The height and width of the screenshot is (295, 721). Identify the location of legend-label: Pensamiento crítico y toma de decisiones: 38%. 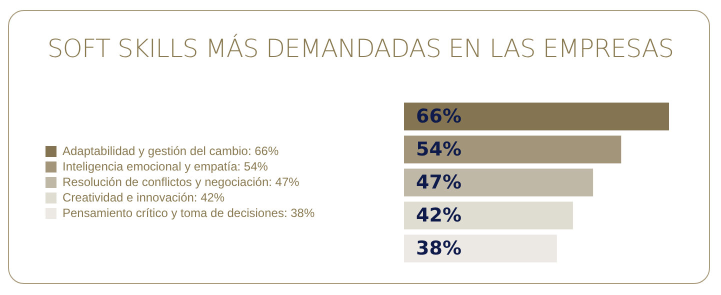
(188, 213).